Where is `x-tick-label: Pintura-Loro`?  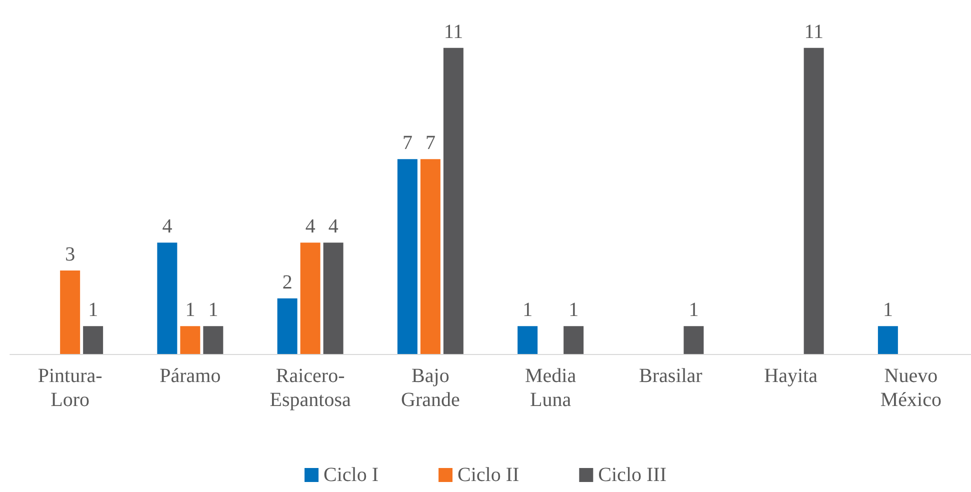
x-tick-label: Pintura-Loro is located at coordinates (70, 388).